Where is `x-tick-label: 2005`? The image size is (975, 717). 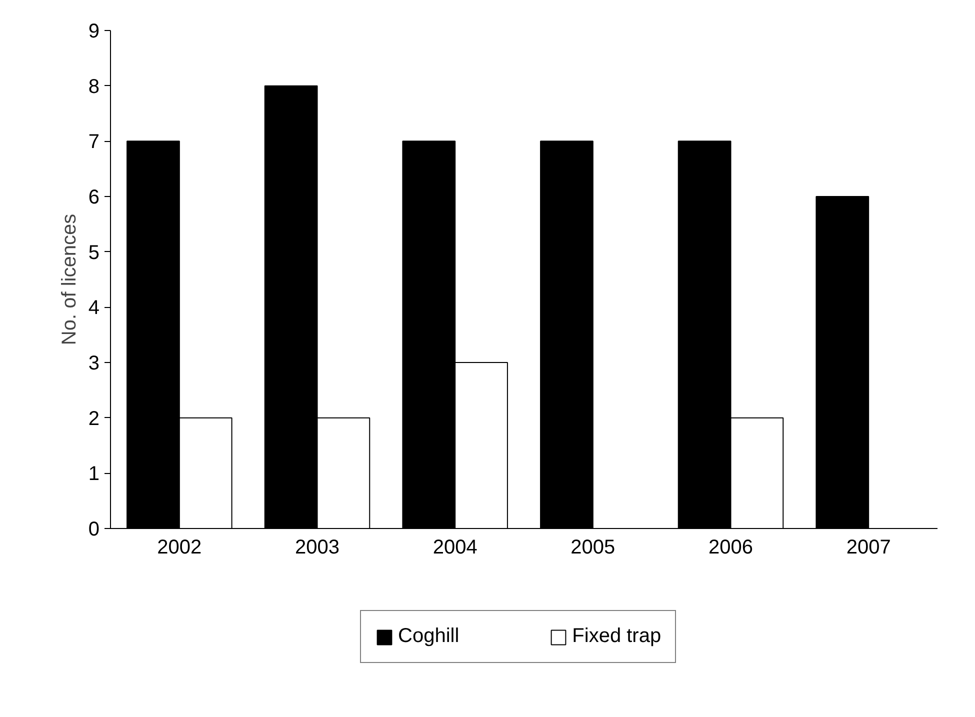 x-tick-label: 2005 is located at coordinates (593, 547).